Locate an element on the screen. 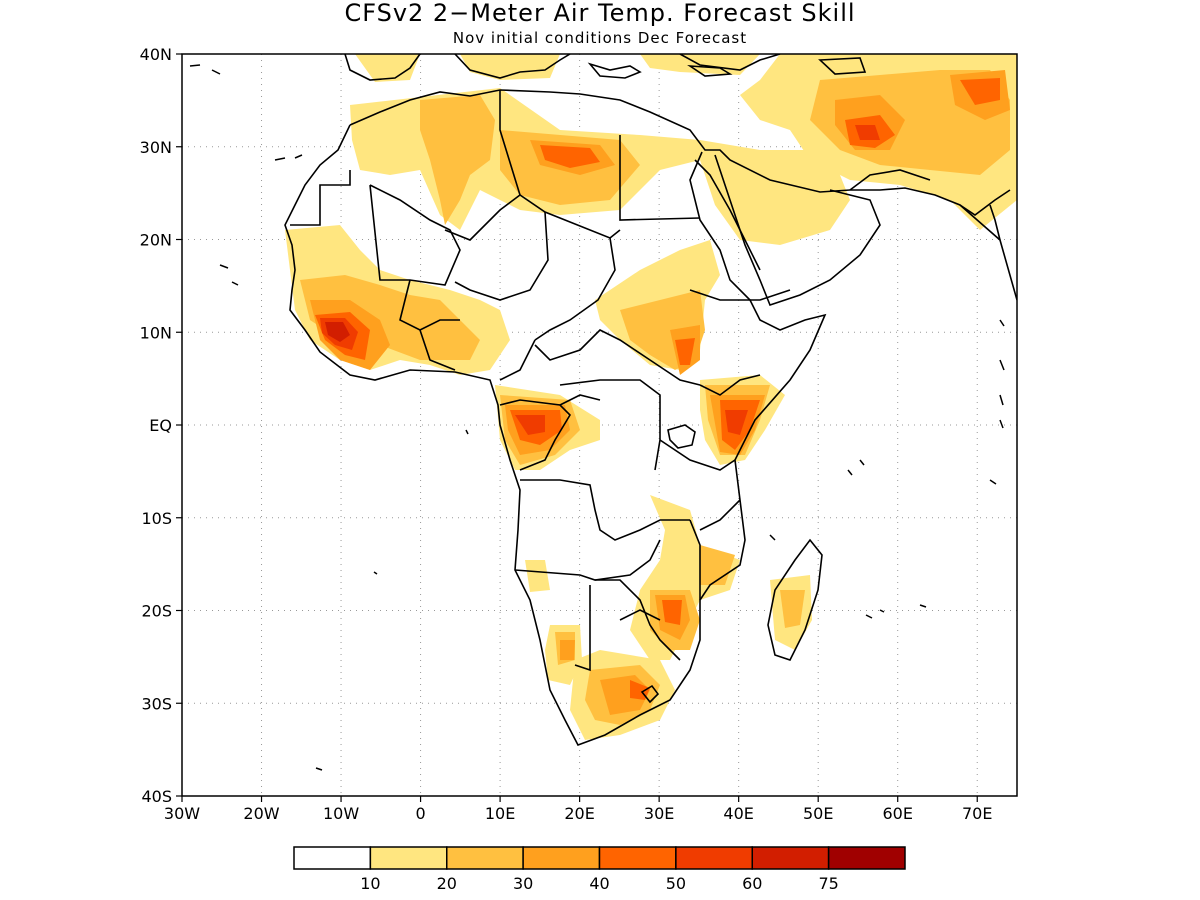  lon-label: 20E is located at coordinates (579, 813).